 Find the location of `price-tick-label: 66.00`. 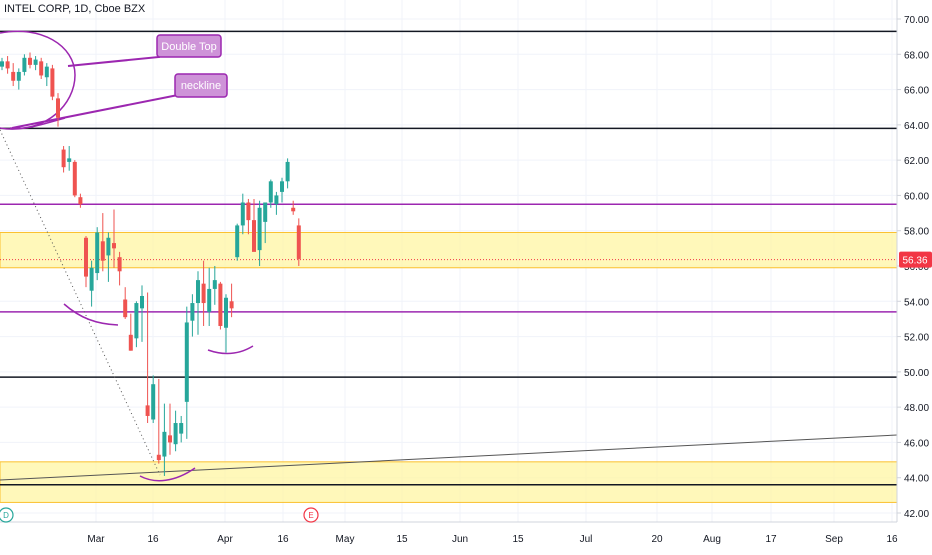

price-tick-label: 66.00 is located at coordinates (916, 91).